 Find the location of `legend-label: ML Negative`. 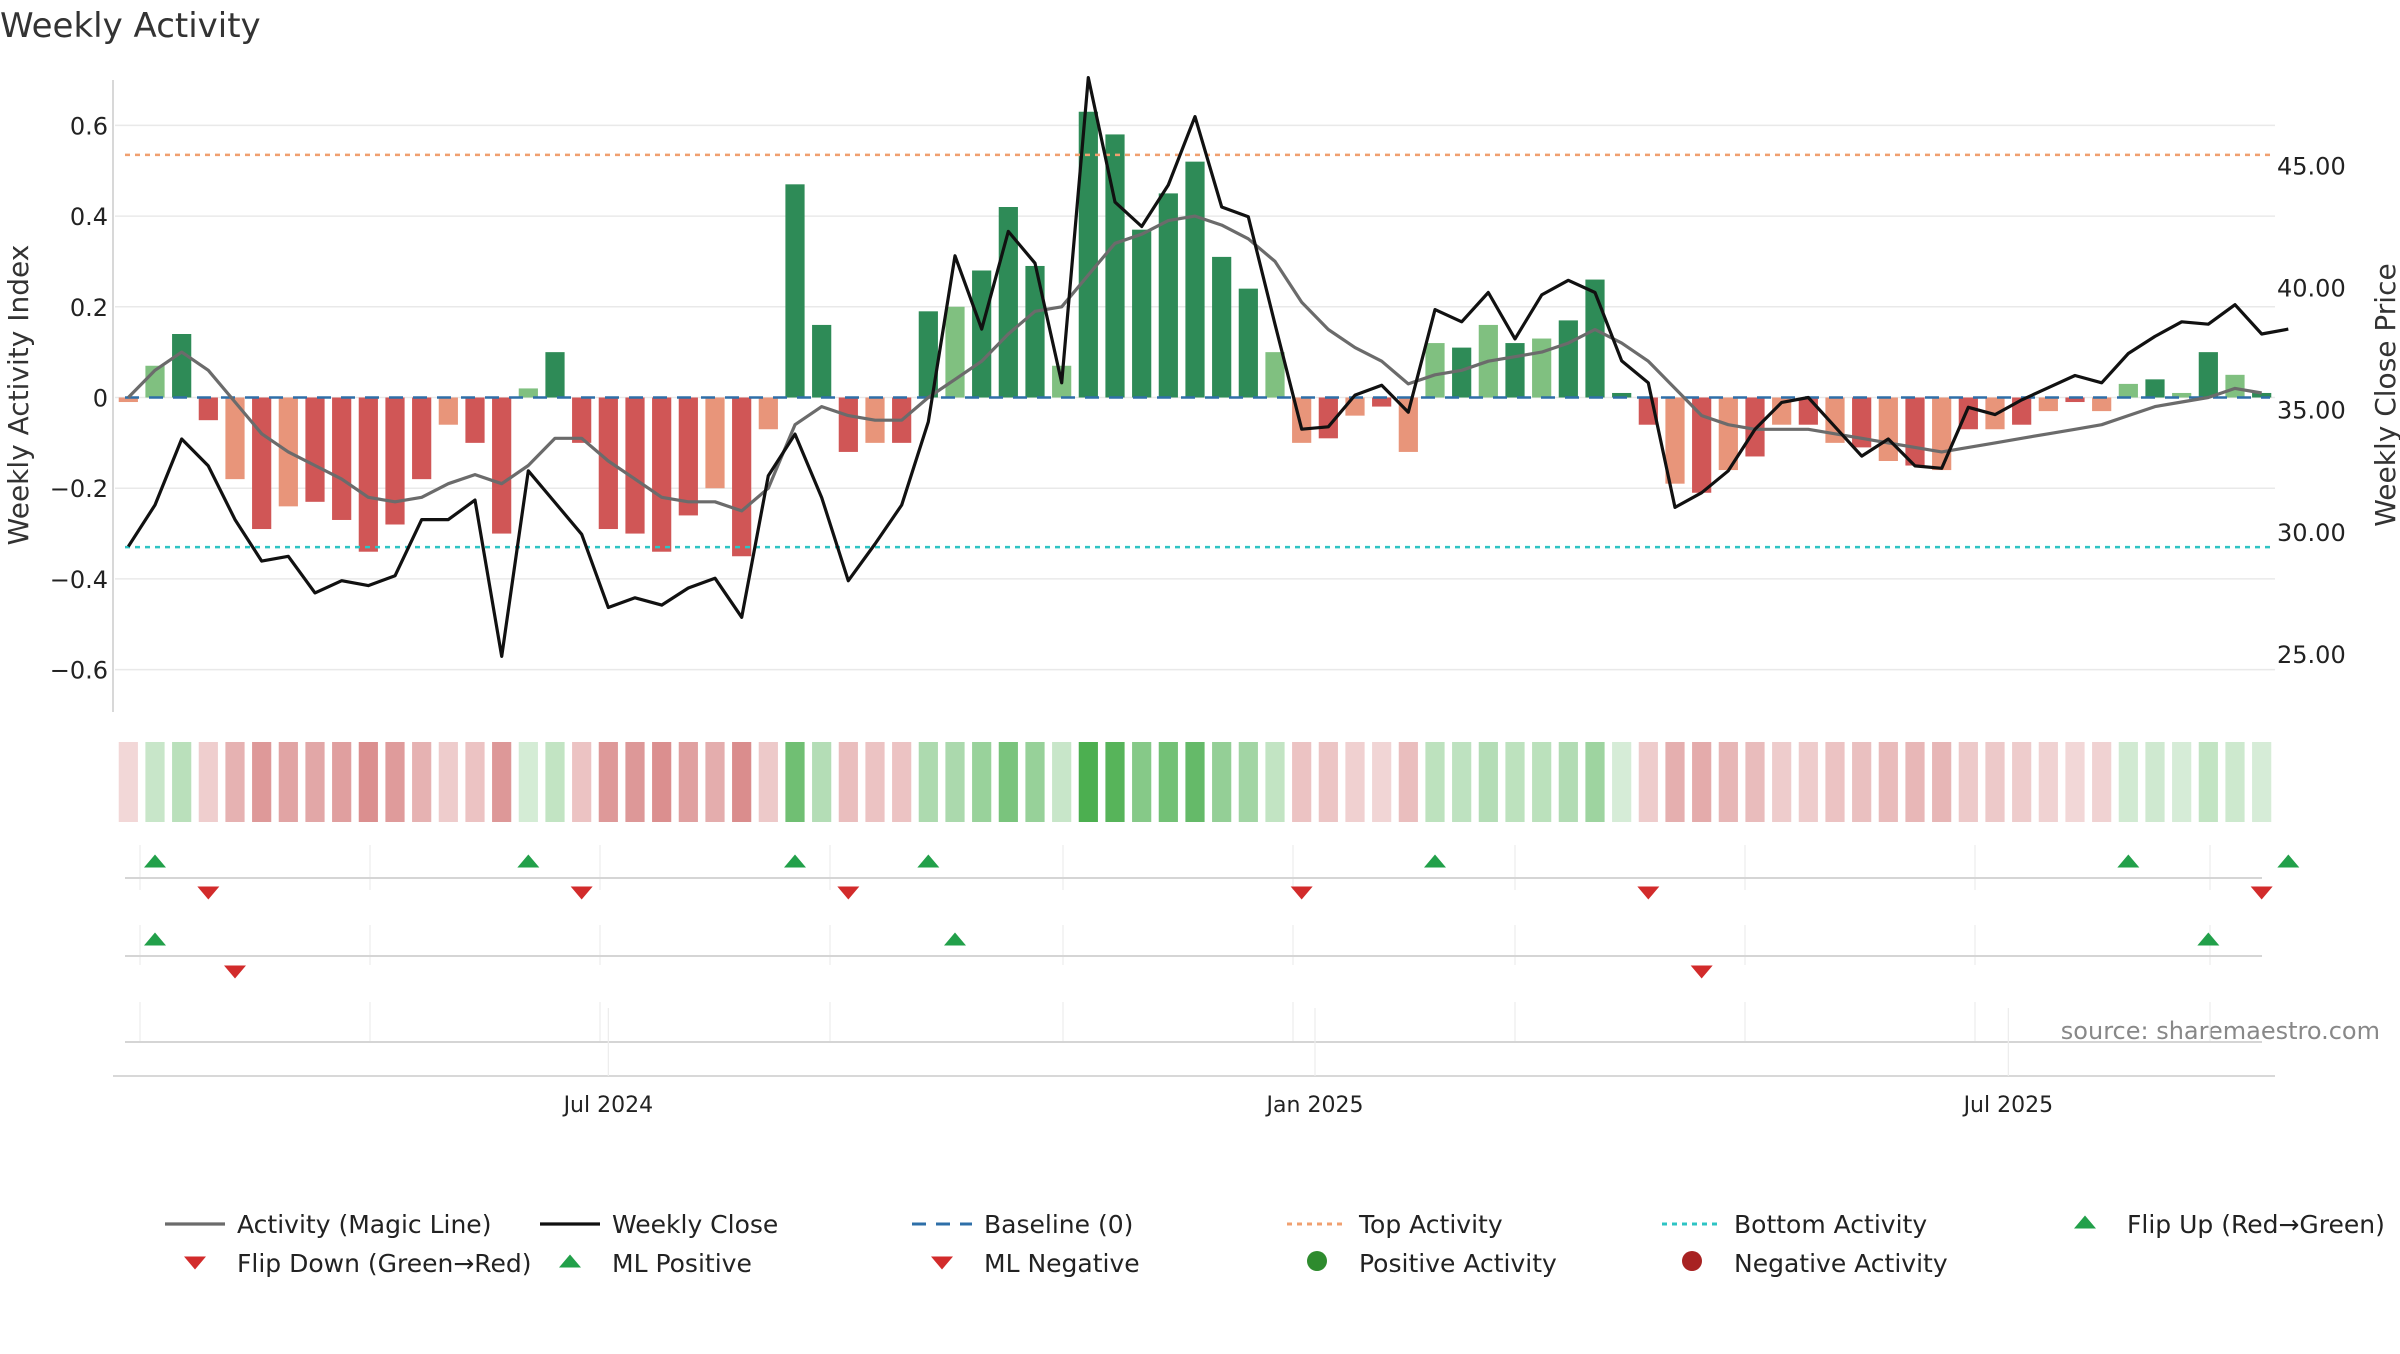

legend-label: ML Negative is located at coordinates (1062, 1263).